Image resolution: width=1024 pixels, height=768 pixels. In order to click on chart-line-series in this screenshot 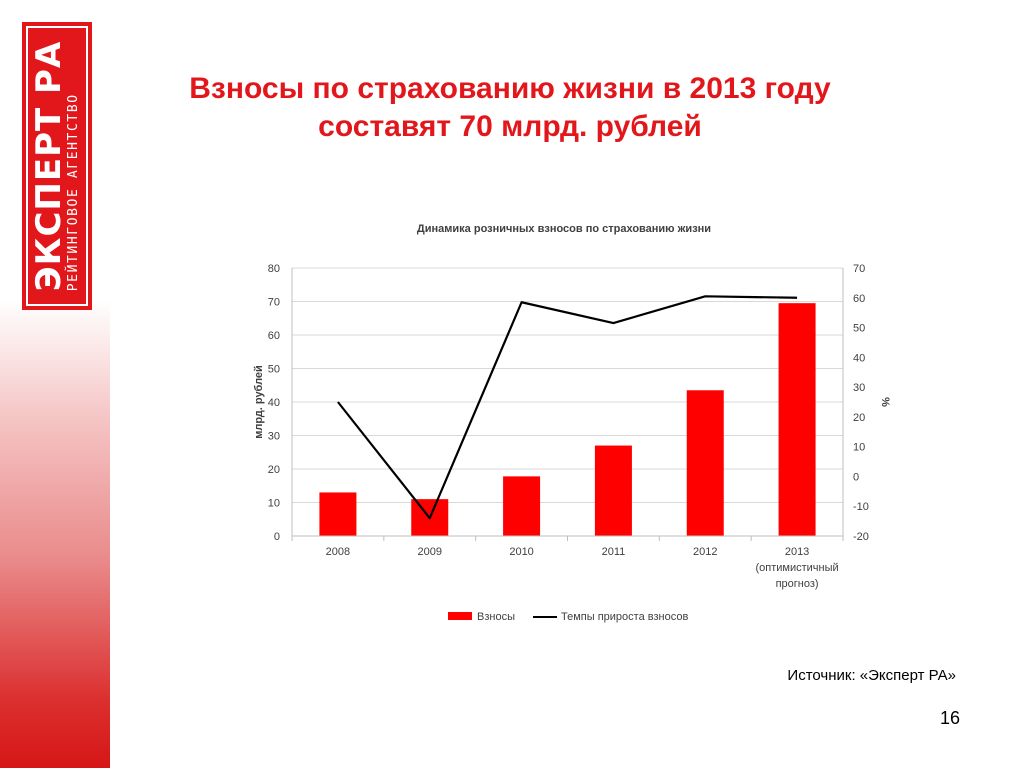, I will do `click(567, 407)`.